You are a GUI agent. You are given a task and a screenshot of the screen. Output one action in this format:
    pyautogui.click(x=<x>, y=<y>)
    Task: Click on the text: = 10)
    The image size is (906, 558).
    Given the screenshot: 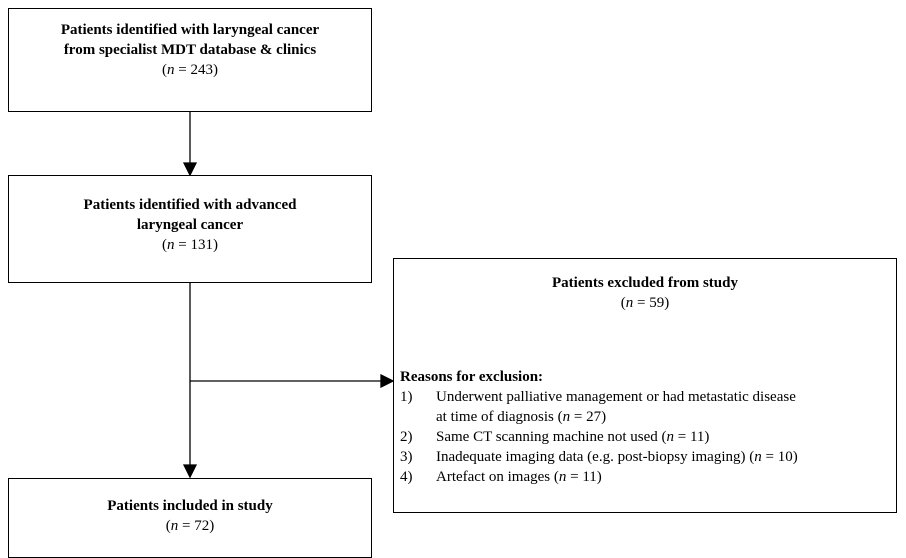 What is the action you would take?
    pyautogui.click(x=779, y=457)
    